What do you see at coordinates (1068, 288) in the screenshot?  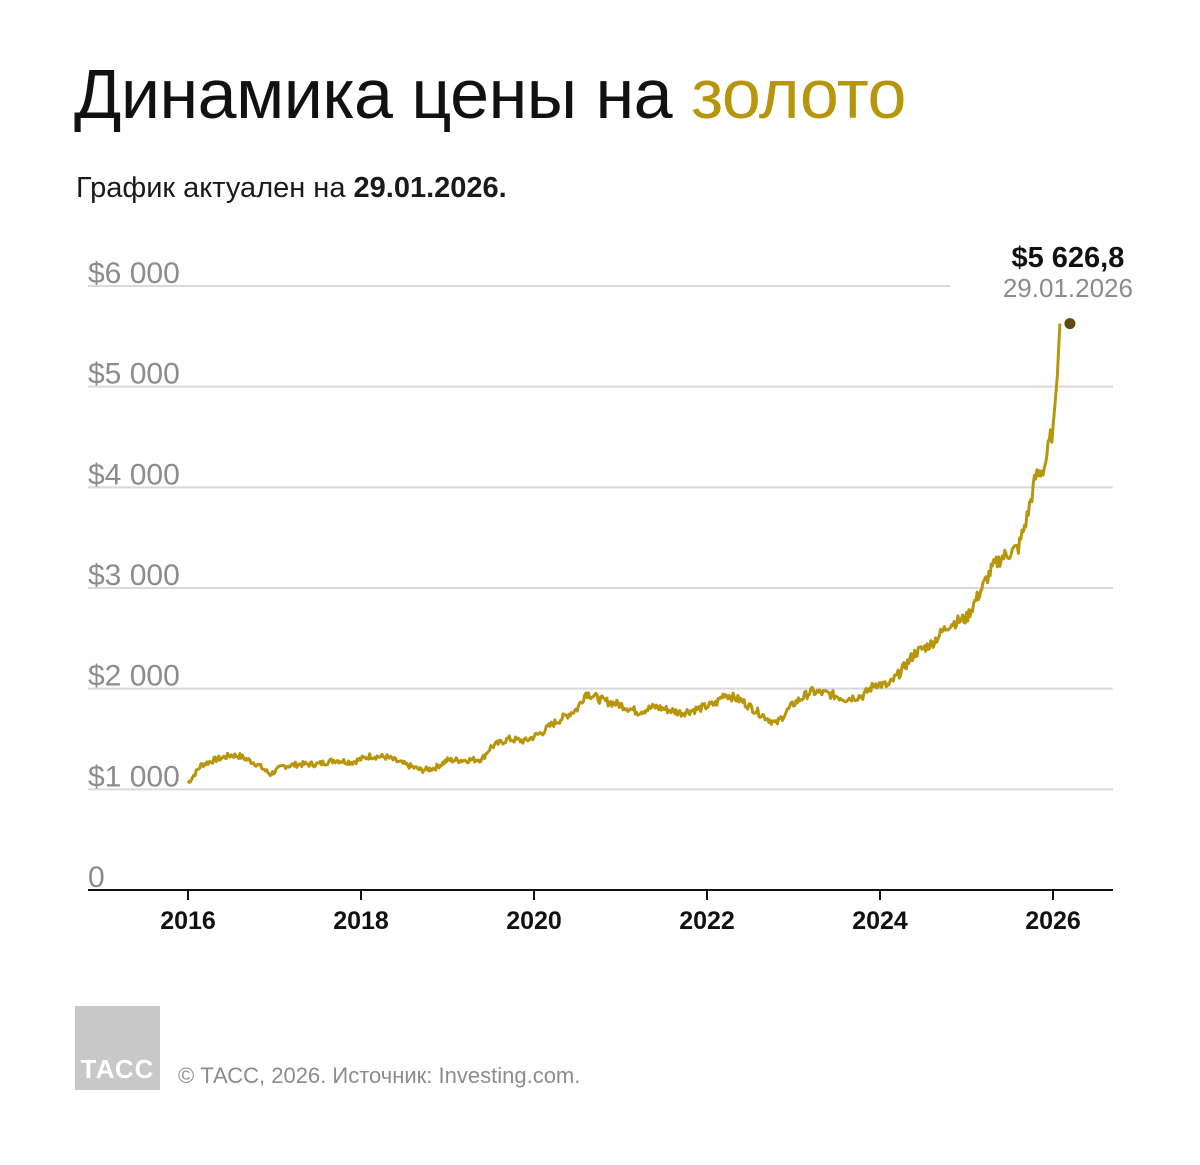 I see `annotation-date: 29.01.2026` at bounding box center [1068, 288].